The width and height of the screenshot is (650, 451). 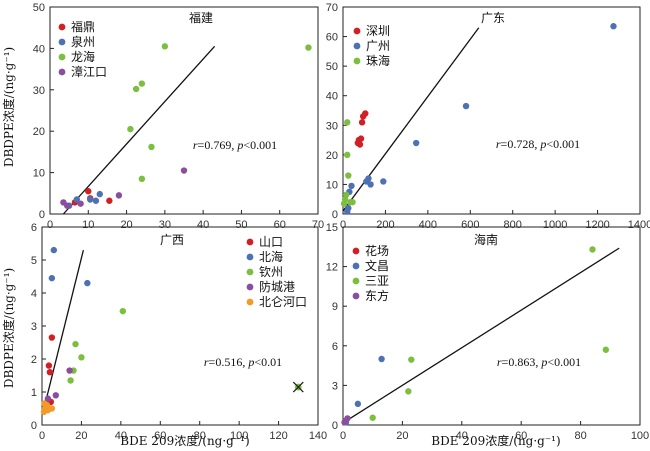 I want to click on x-axis-title-right: BDE 209浓度/(ng·g⁻¹), so click(x=495, y=440).